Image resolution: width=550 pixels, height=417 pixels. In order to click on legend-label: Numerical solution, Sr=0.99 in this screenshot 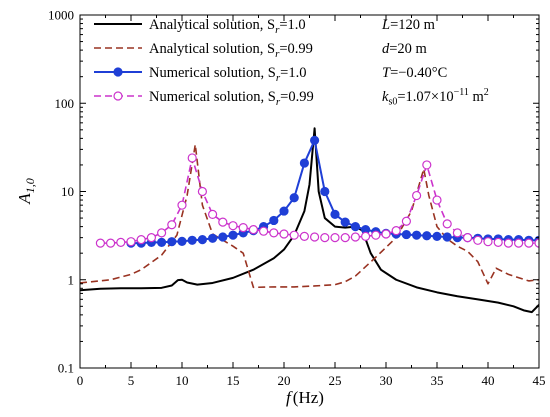, I will do `click(231, 98)`.